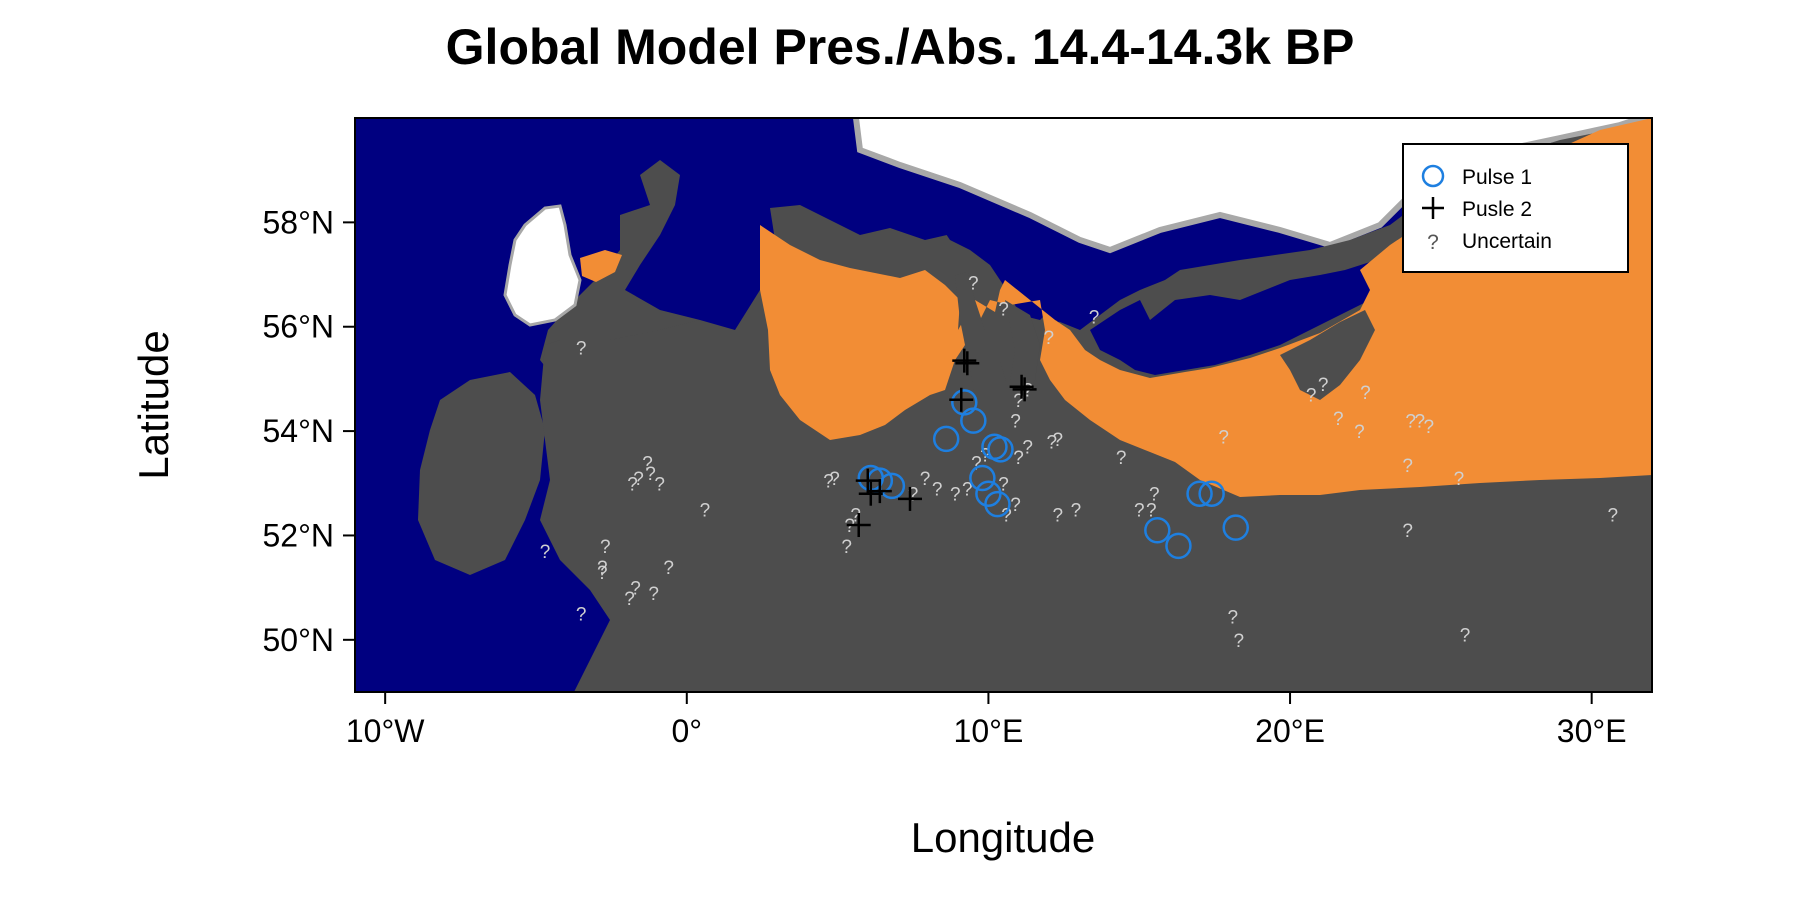 The height and width of the screenshot is (900, 1800). What do you see at coordinates (1433, 208) in the screenshot?
I see `legend-plus-icon` at bounding box center [1433, 208].